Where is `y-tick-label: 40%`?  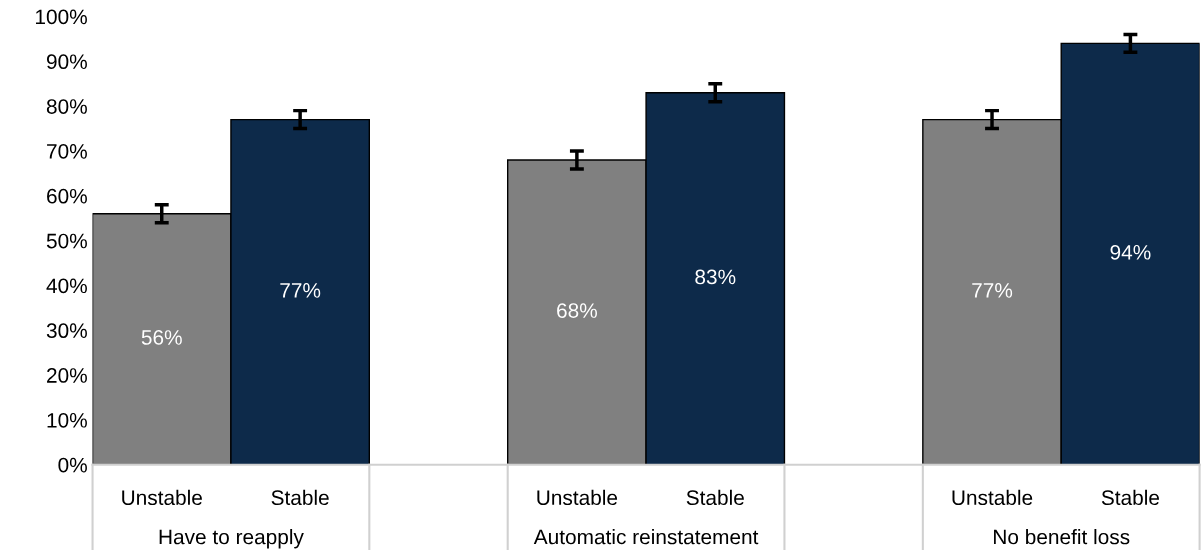
y-tick-label: 40% is located at coordinates (66, 286).